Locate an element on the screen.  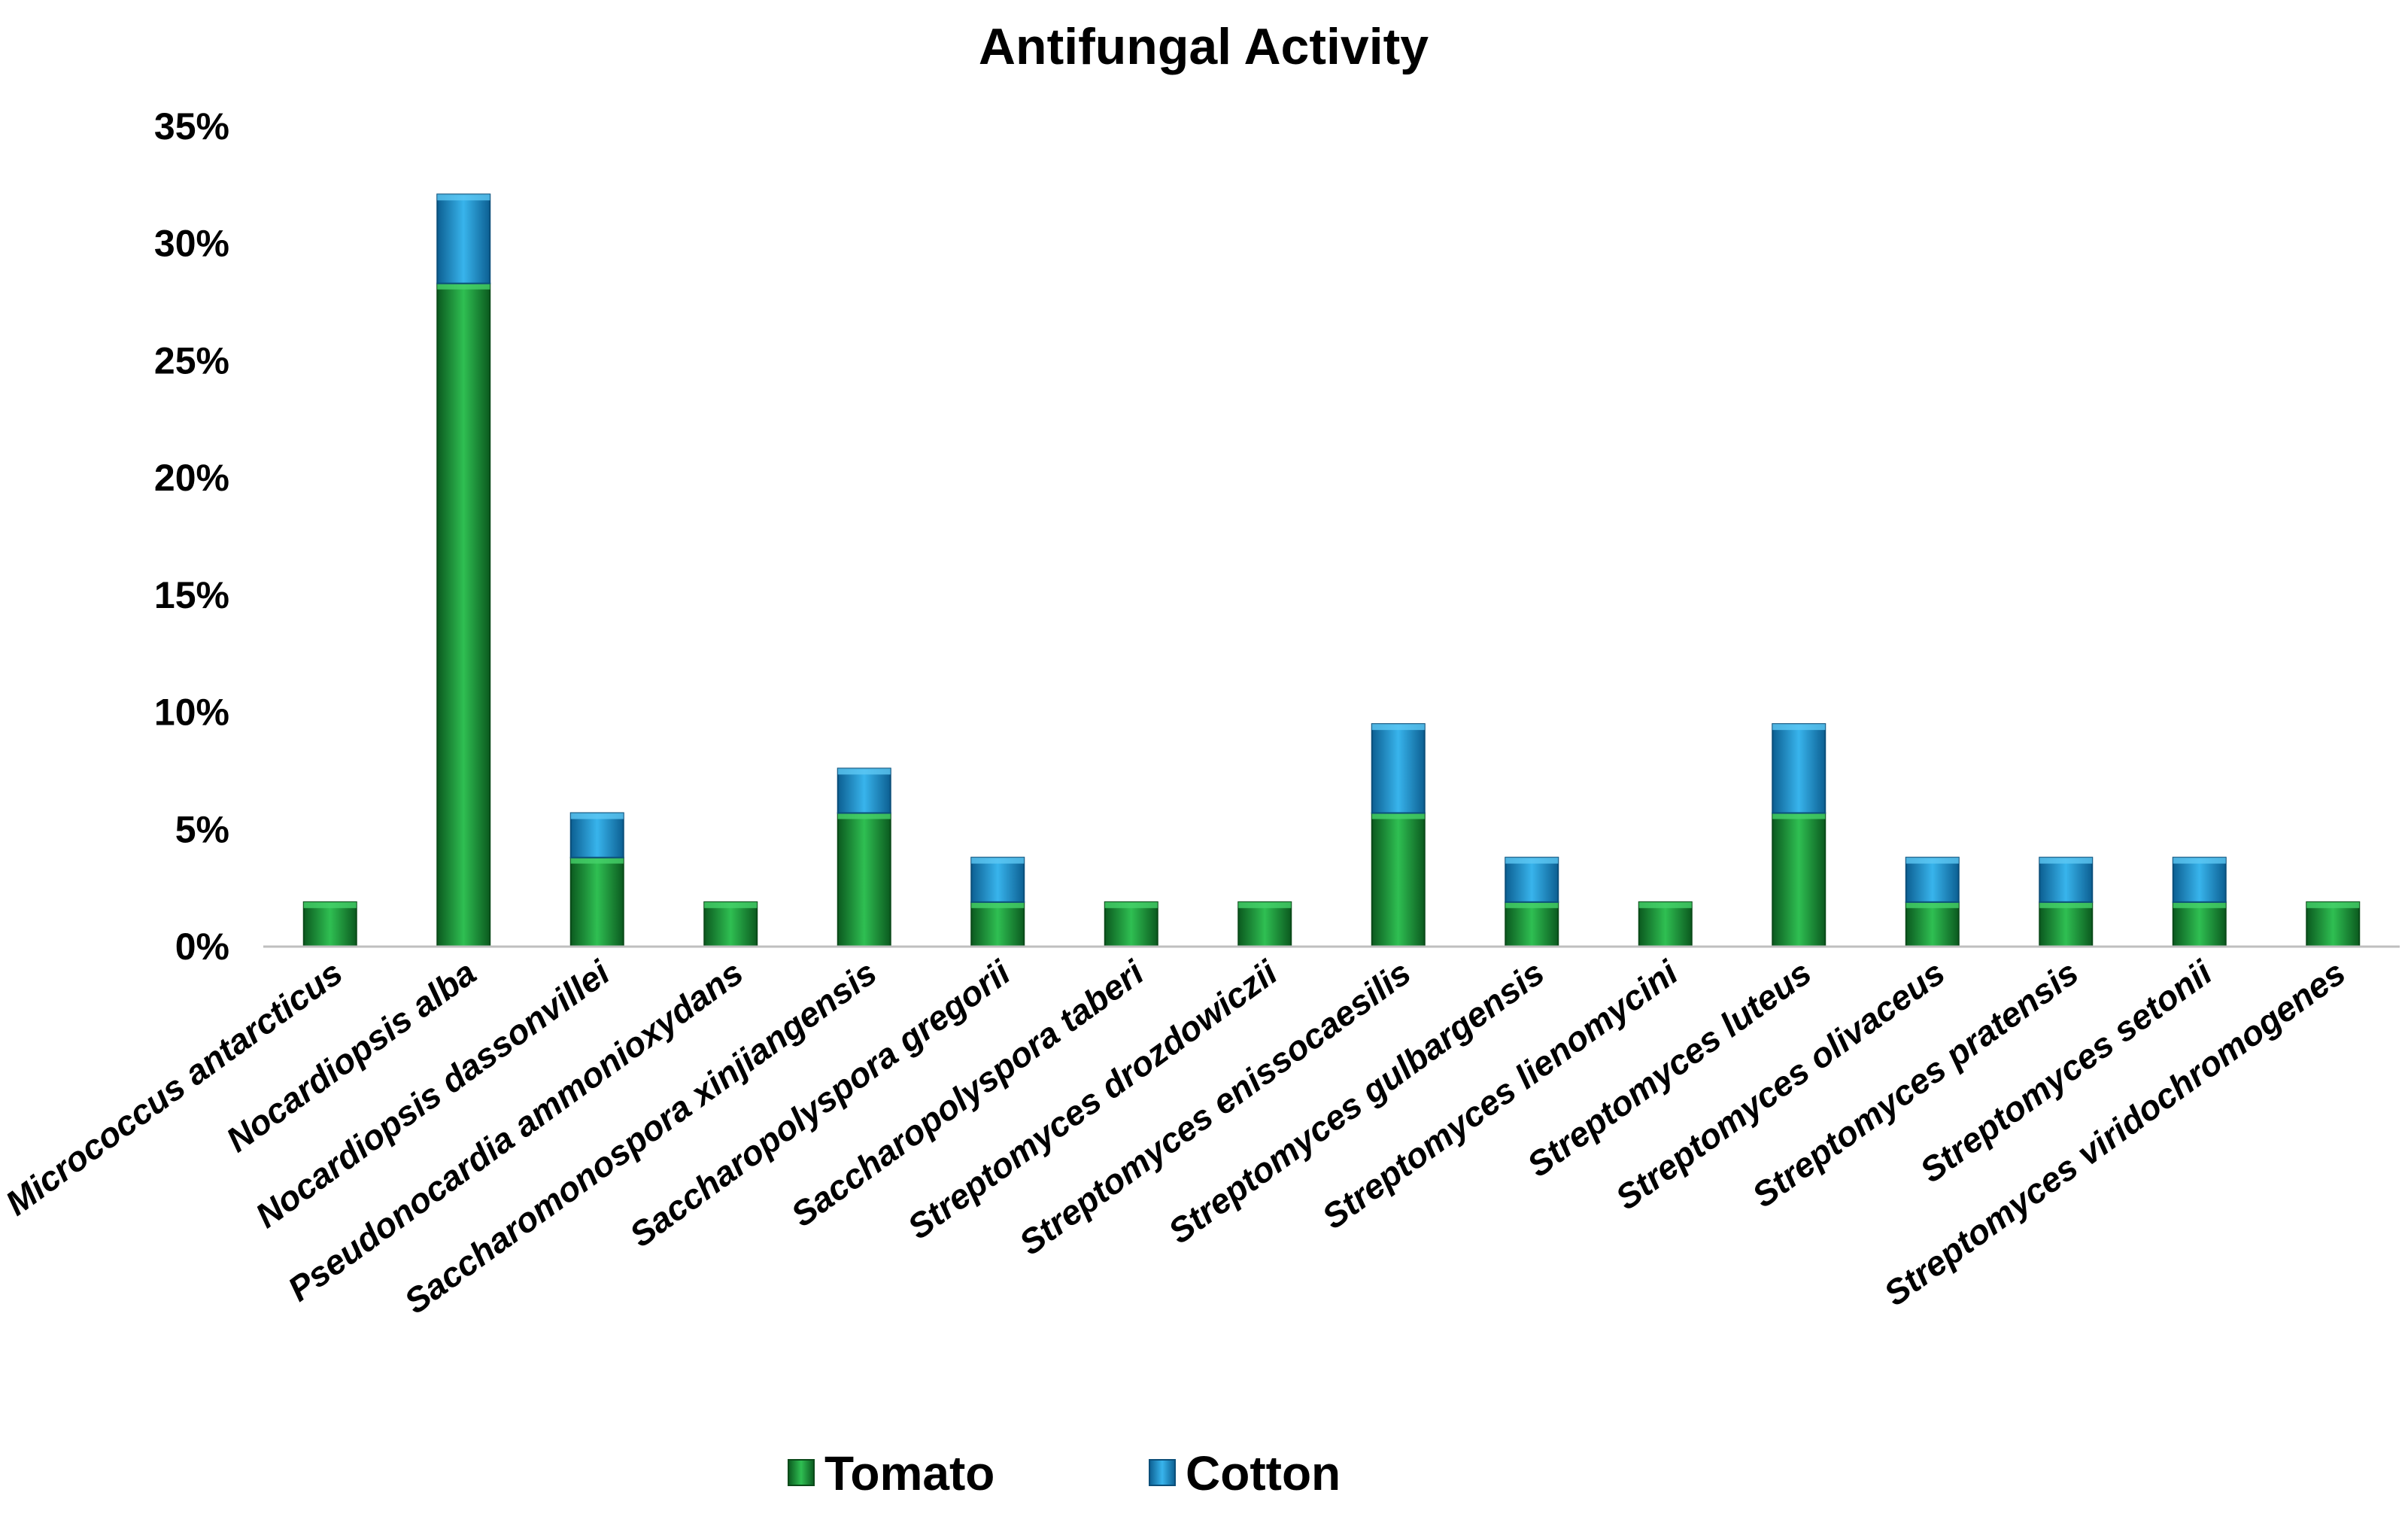
legend-swatch-tomato is located at coordinates (801, 1472).